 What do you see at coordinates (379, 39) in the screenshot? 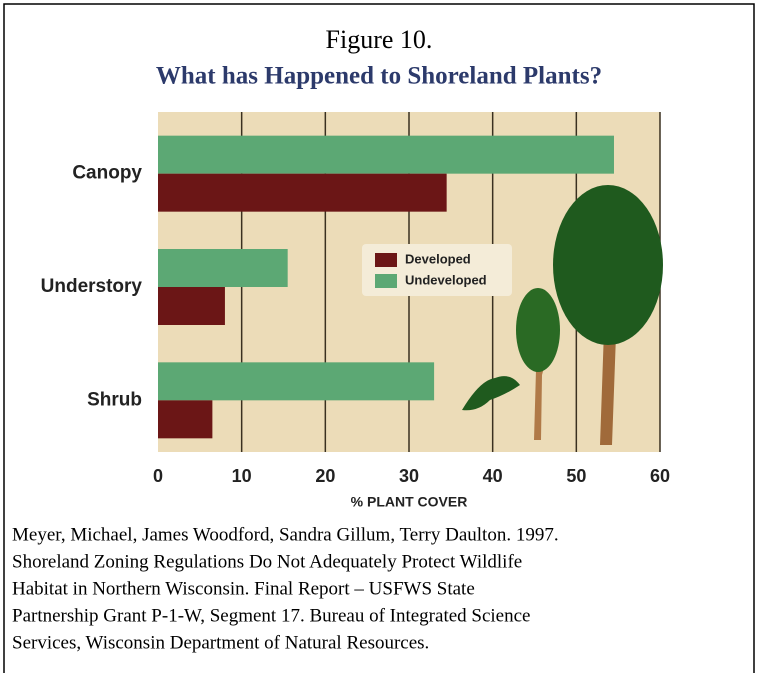
I see `chart-title: Figure 10.` at bounding box center [379, 39].